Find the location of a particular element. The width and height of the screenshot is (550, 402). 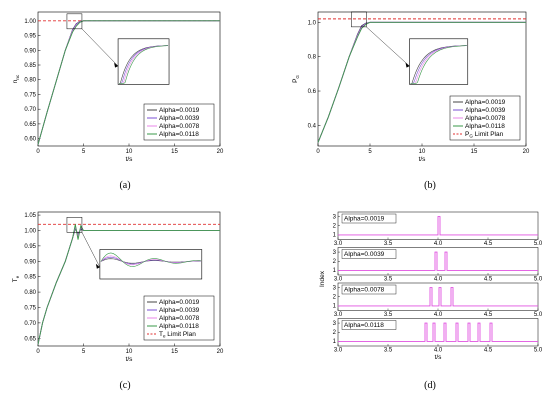

index-subplot: 1 2 3 3.0 3.5 4.0 4.5 5.0 Alpha=0.0019 is located at coordinates (438, 229).